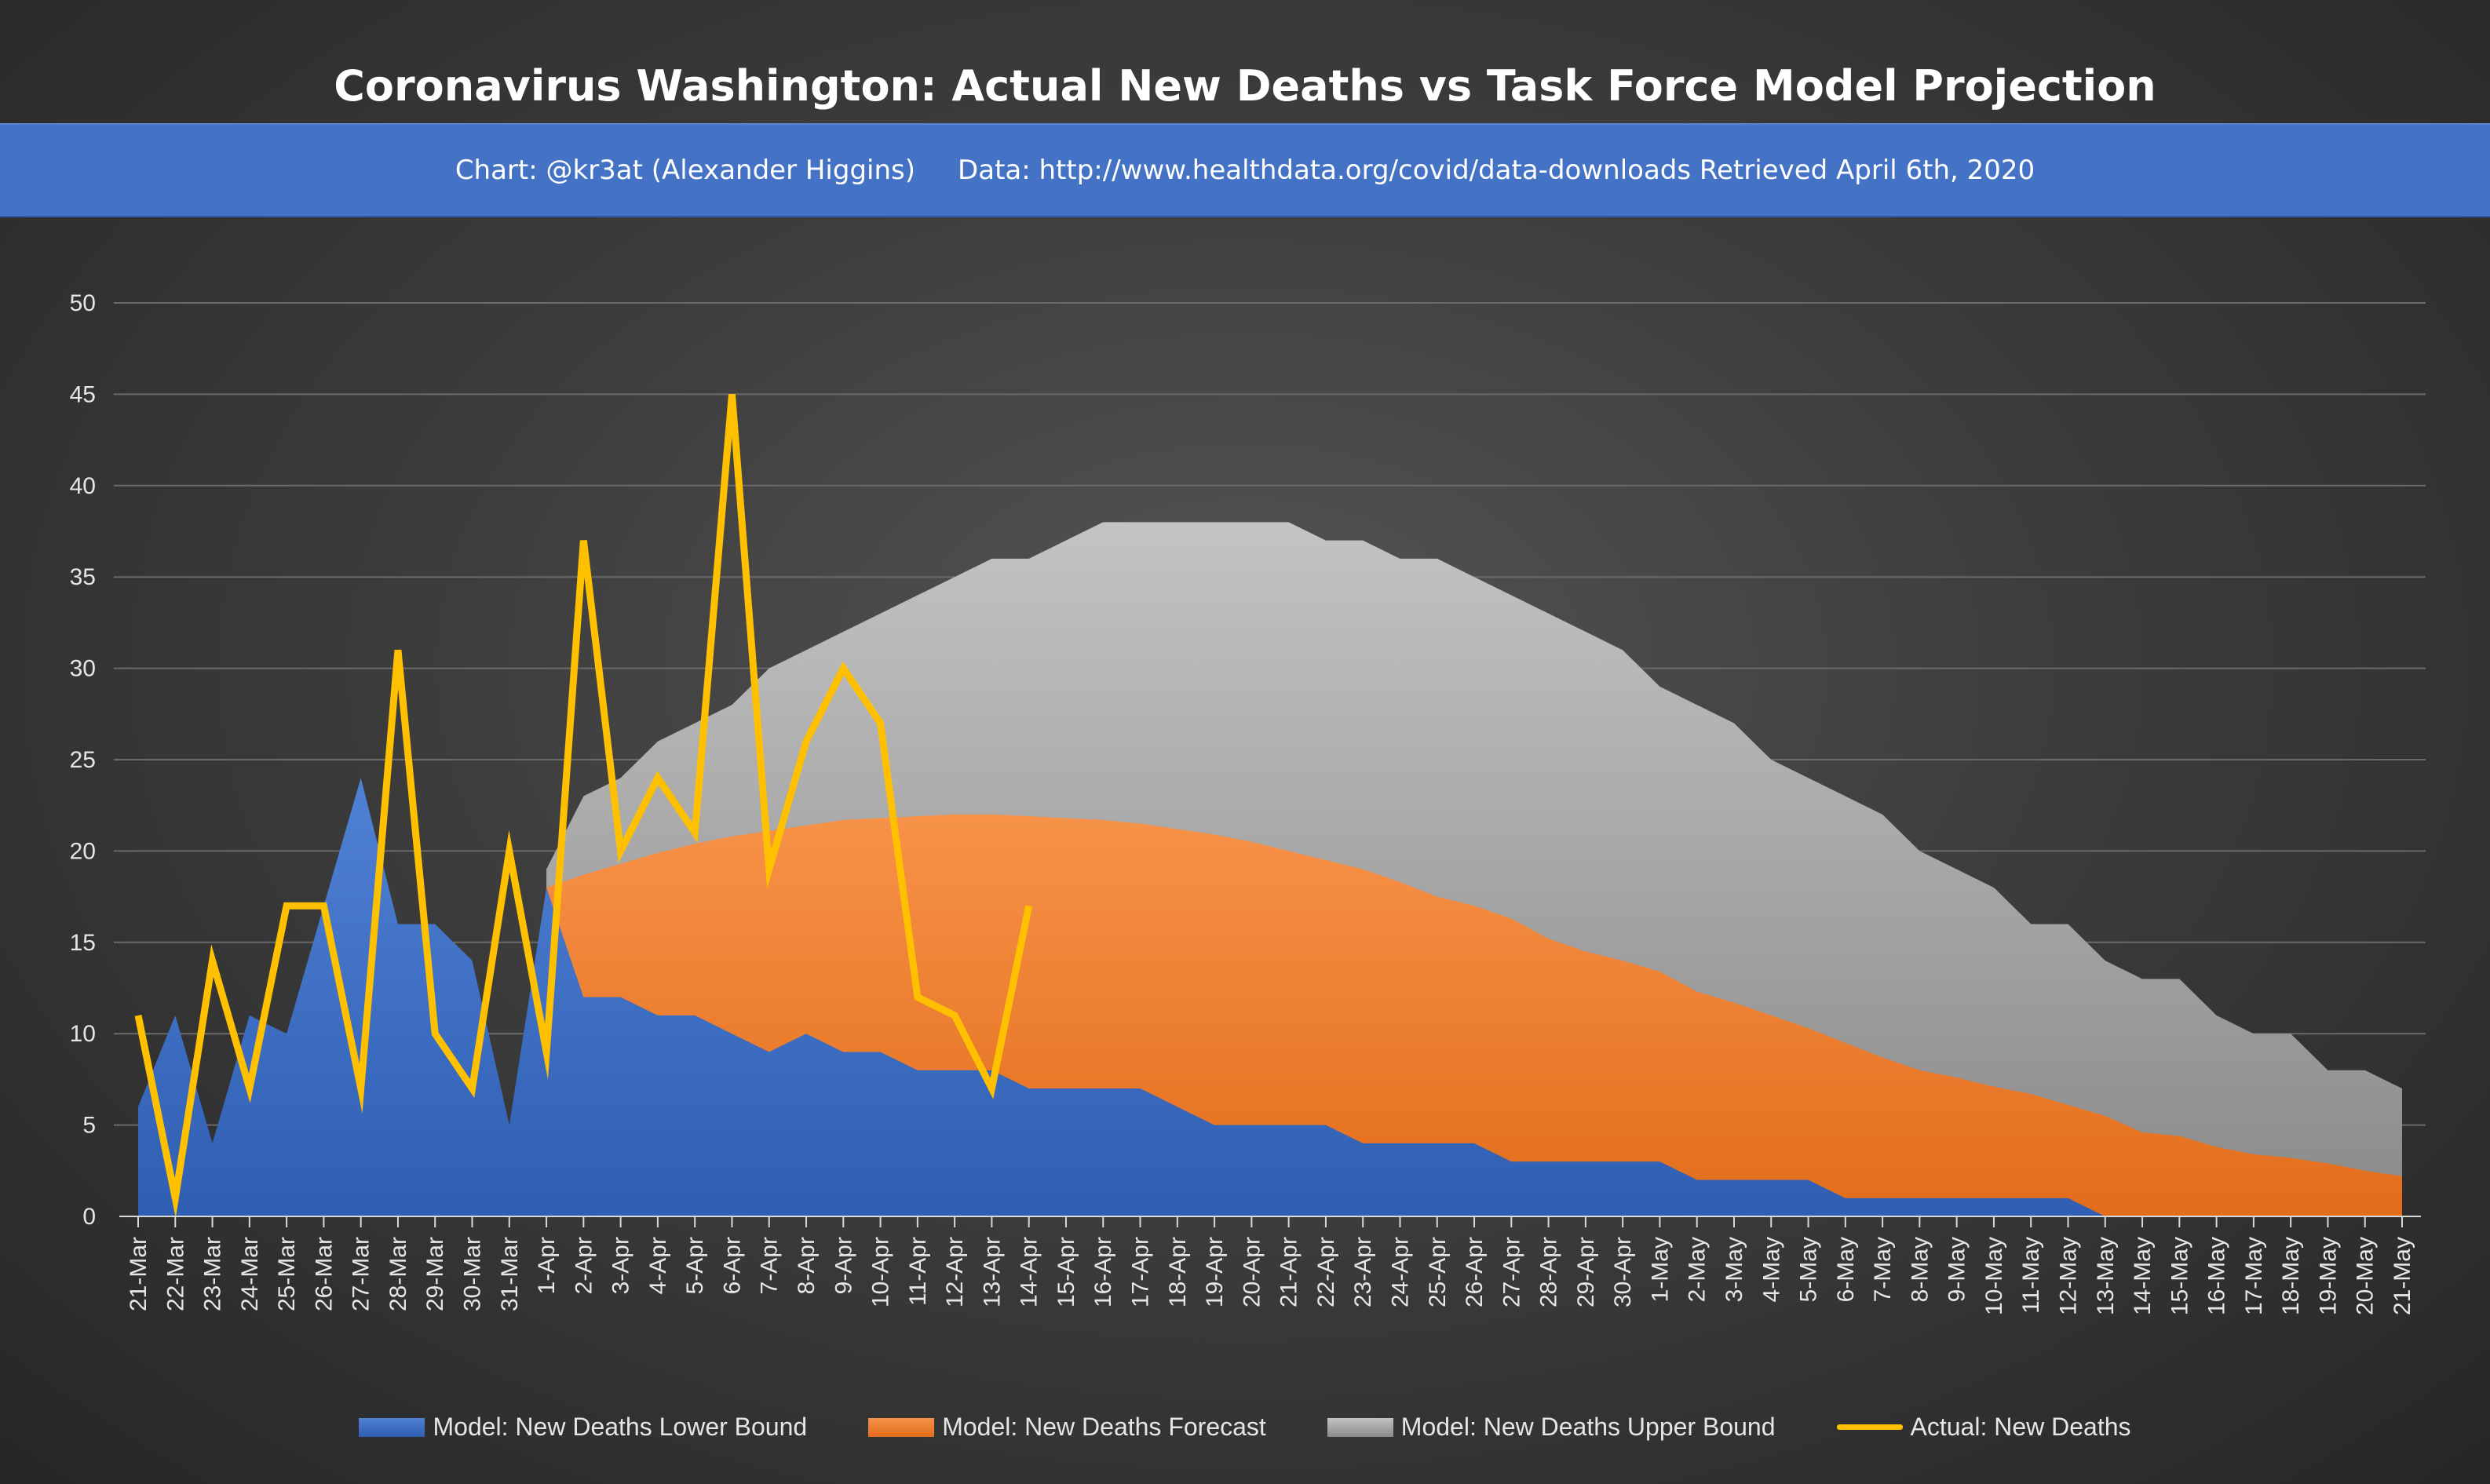 The height and width of the screenshot is (1484, 2490). What do you see at coordinates (1586, 1272) in the screenshot?
I see `x-tick-label: 29-Apr` at bounding box center [1586, 1272].